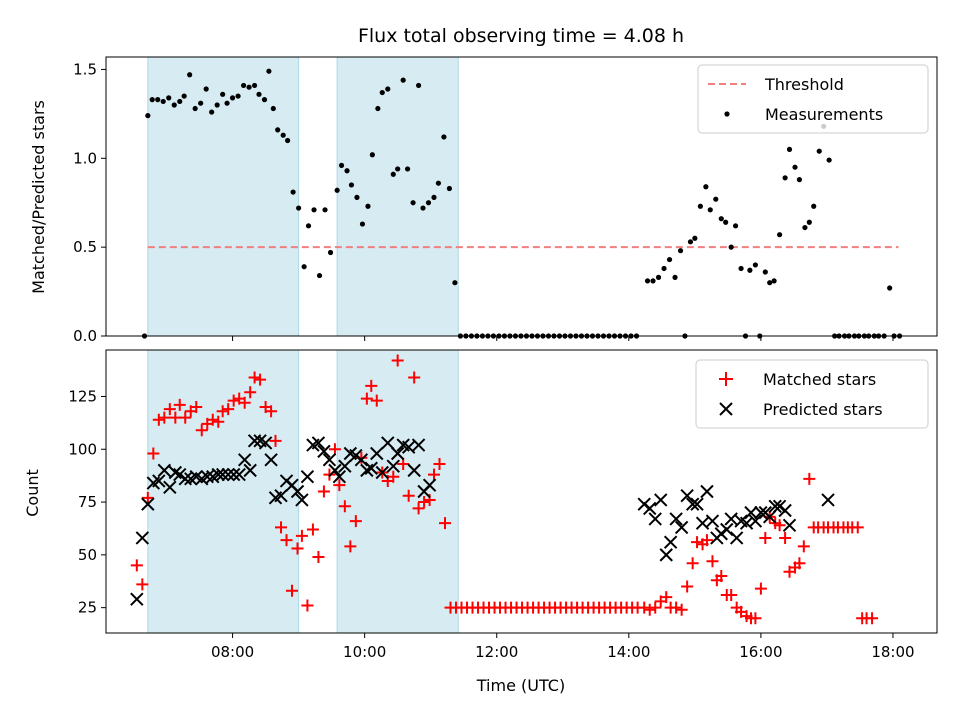 Image resolution: width=960 pixels, height=720 pixels. Describe the element at coordinates (628, 652) in the screenshot. I see `x-tick-label: 14:00` at that location.